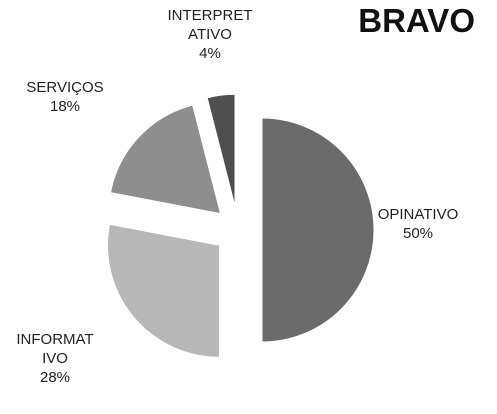 The height and width of the screenshot is (414, 497). I want to click on chart-title: BRAVO, so click(416, 20).